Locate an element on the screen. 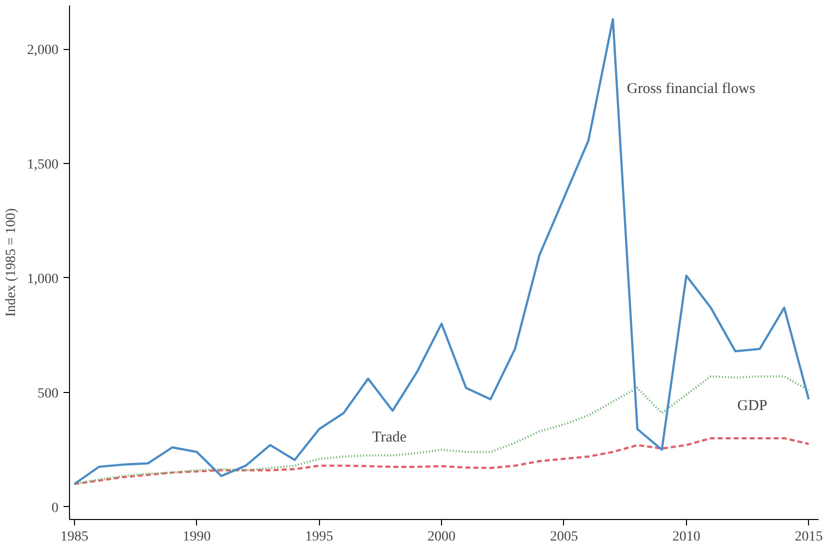  series-label: GDP is located at coordinates (752, 406).